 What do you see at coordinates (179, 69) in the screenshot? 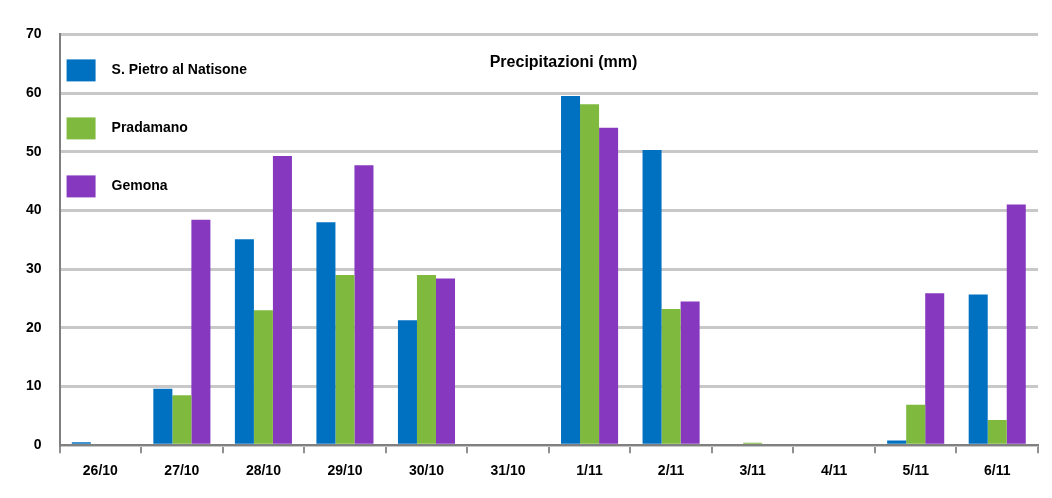
I see `legend-label: S. Pietro al Natisone` at bounding box center [179, 69].